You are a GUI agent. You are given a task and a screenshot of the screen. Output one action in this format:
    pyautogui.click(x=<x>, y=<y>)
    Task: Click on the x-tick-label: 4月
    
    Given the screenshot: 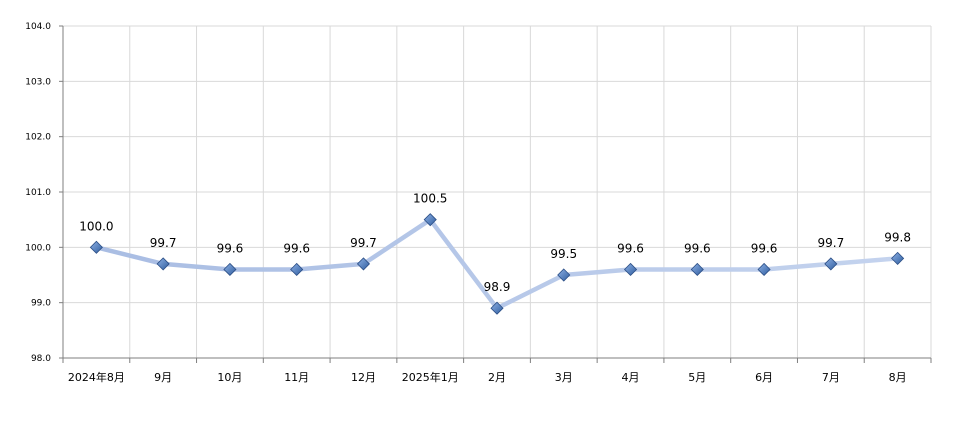 What is the action you would take?
    pyautogui.click(x=631, y=377)
    